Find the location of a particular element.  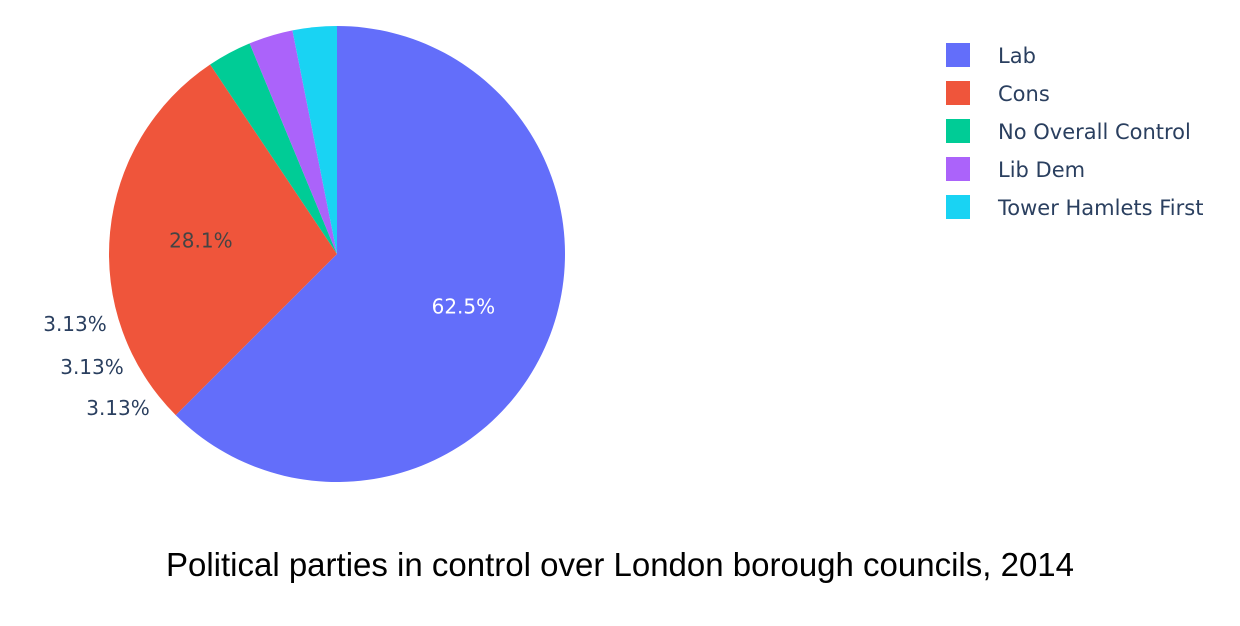

legend-label-cons: Cons is located at coordinates (1024, 94).